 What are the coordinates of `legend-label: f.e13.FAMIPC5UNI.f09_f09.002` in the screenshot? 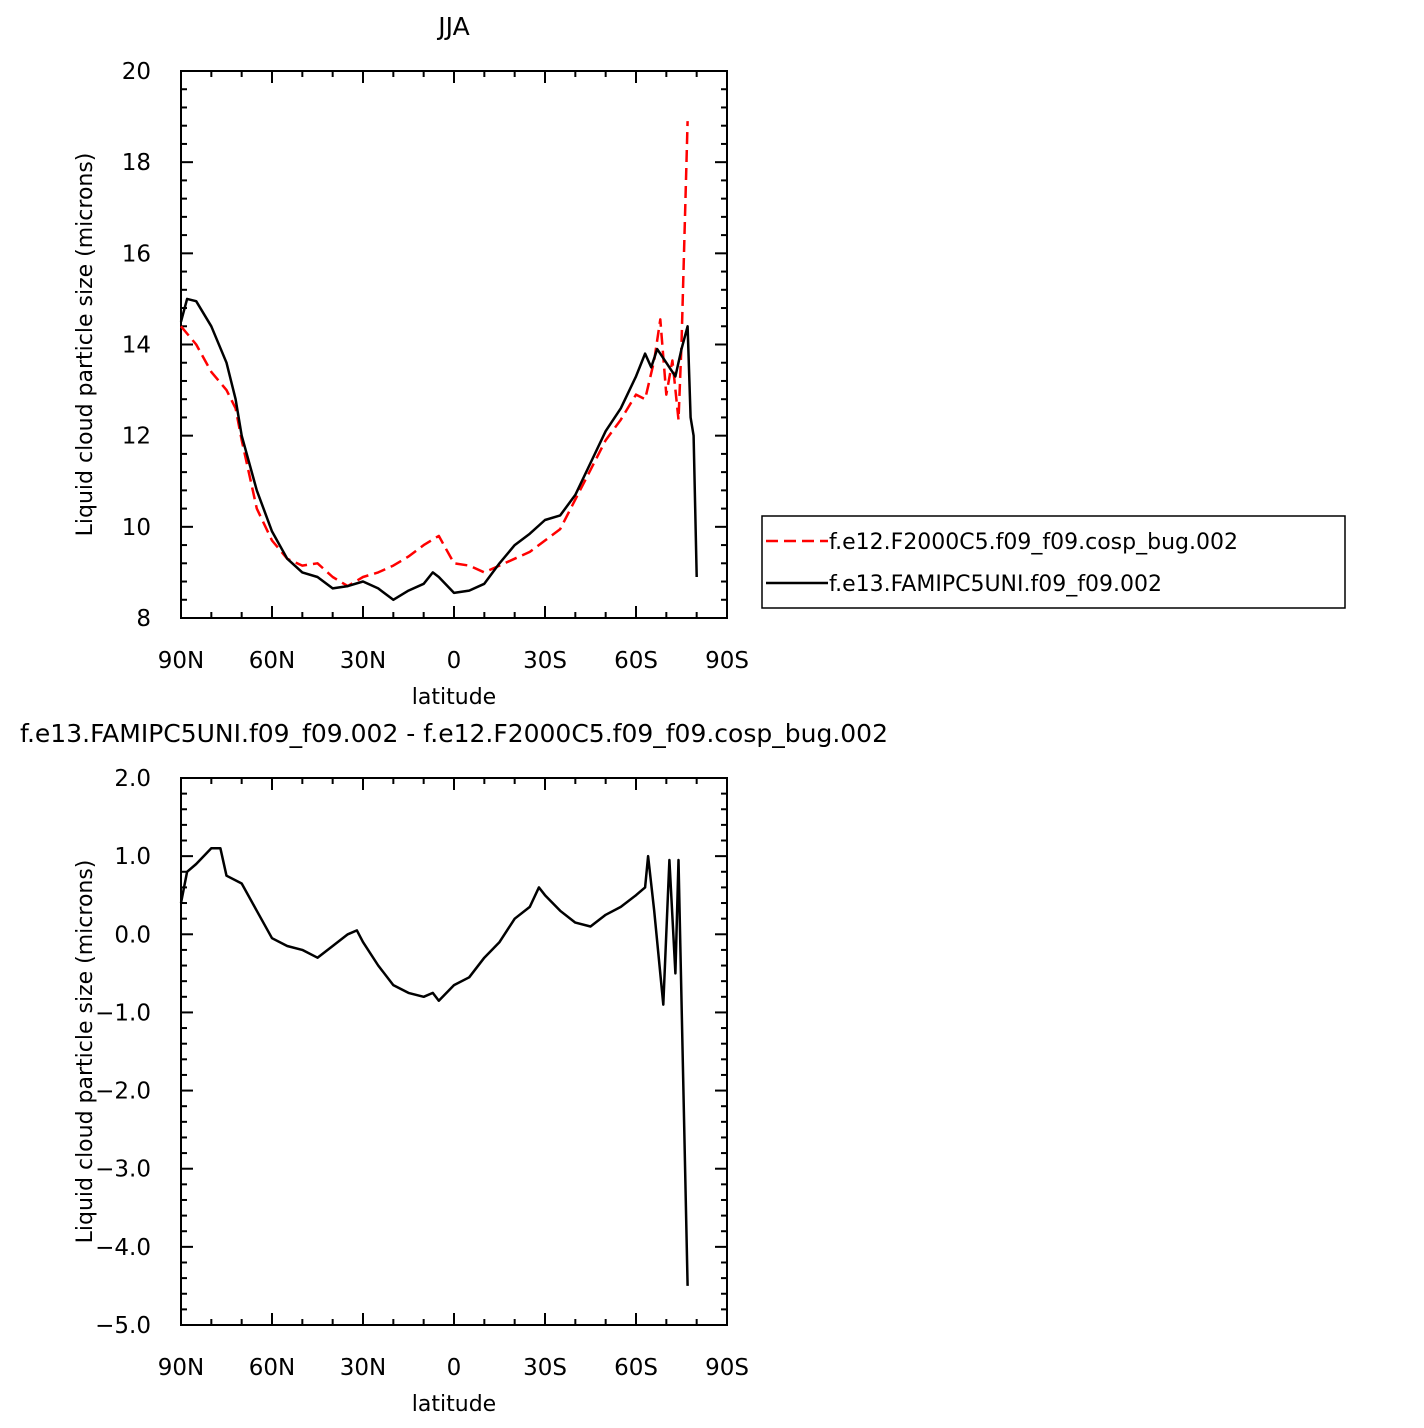 It's located at (995, 584).